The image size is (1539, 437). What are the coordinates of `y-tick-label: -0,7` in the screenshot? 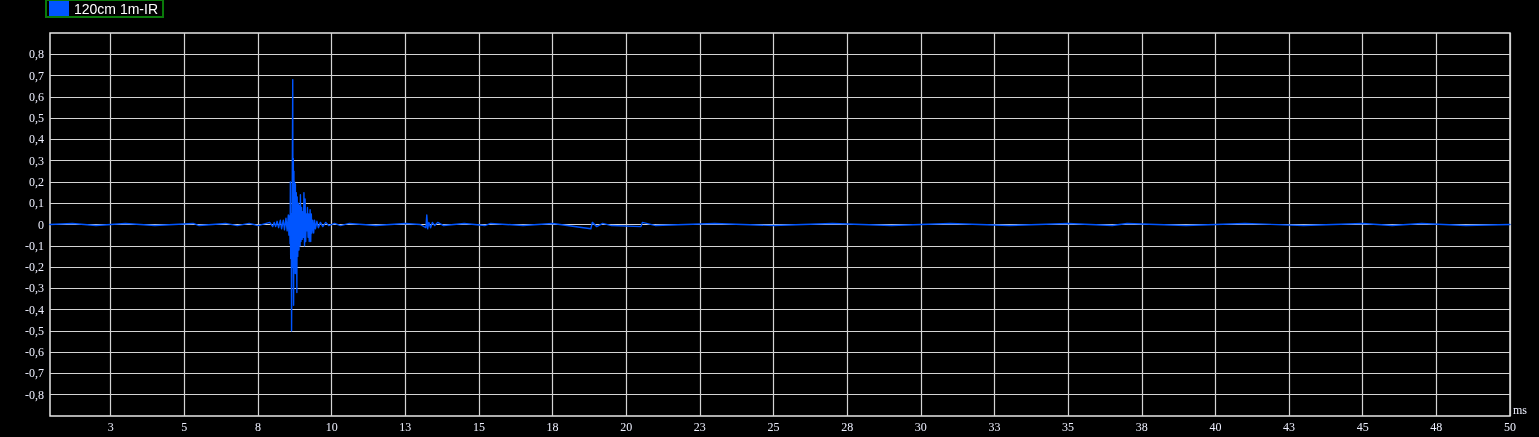 It's located at (34, 373).